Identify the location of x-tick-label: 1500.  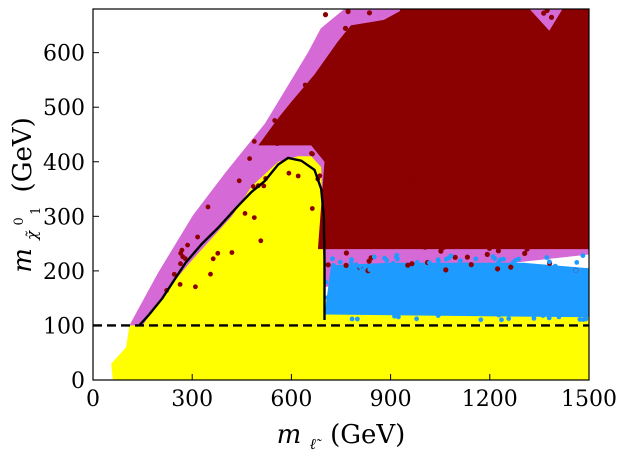
(589, 399).